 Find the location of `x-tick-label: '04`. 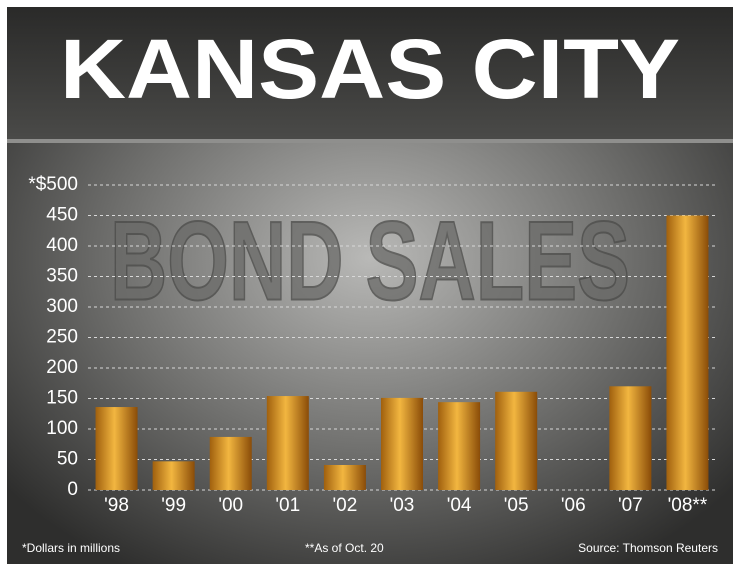

x-tick-label: '04 is located at coordinates (459, 505).